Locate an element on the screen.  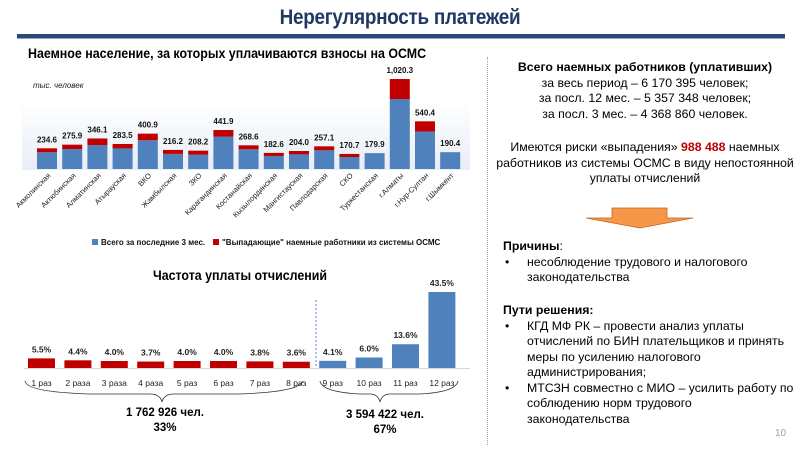
x-axis-label: 2 раза is located at coordinates (77, 383).